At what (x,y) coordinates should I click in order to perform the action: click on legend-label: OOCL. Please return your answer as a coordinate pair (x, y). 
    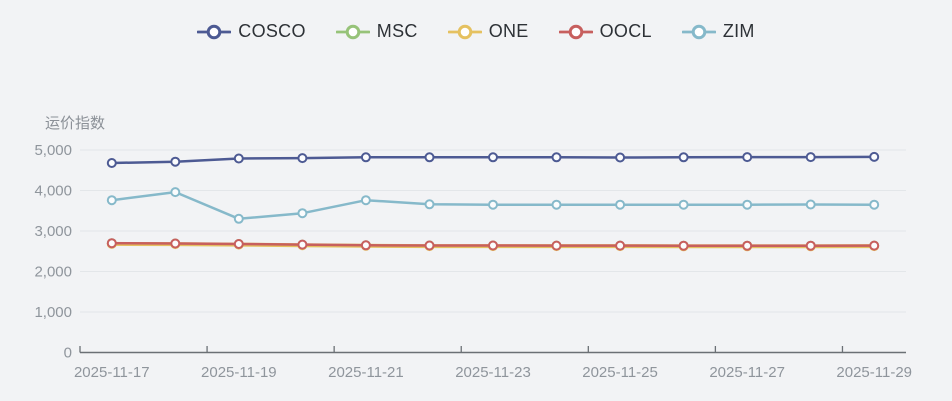
    Looking at the image, I should click on (625, 31).